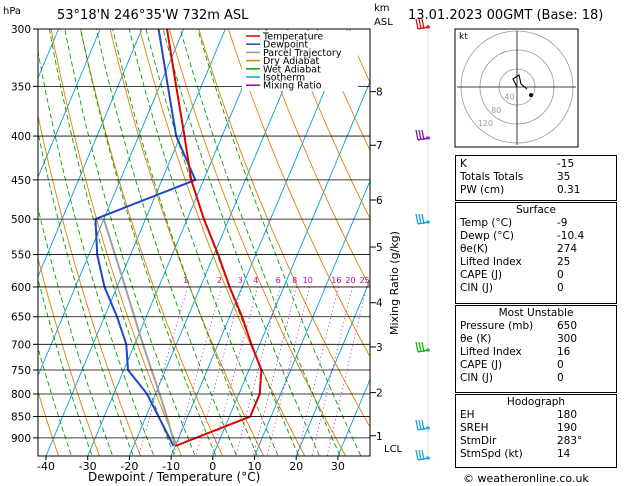 Image resolution: width=629 pixels, height=486 pixels. Describe the element at coordinates (564, 352) in the screenshot. I see `row-value: 16` at that location.